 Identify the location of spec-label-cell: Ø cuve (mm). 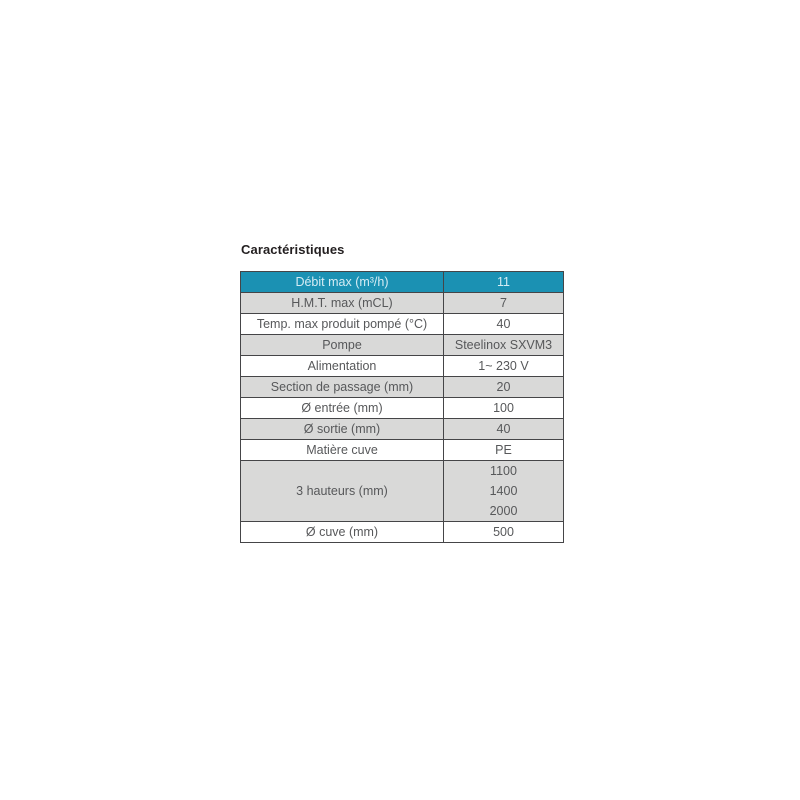
(342, 532).